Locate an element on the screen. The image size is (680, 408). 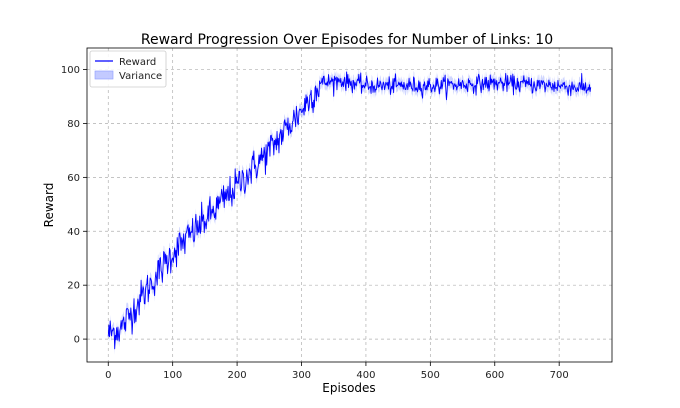
x-tick-label: 400 is located at coordinates (365, 375).